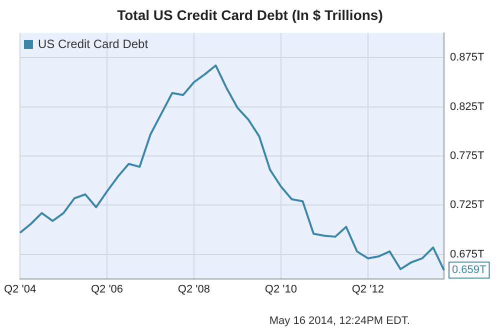 Image resolution: width=500 pixels, height=334 pixels. I want to click on legend-label: US Credit Card Debt, so click(93, 44).